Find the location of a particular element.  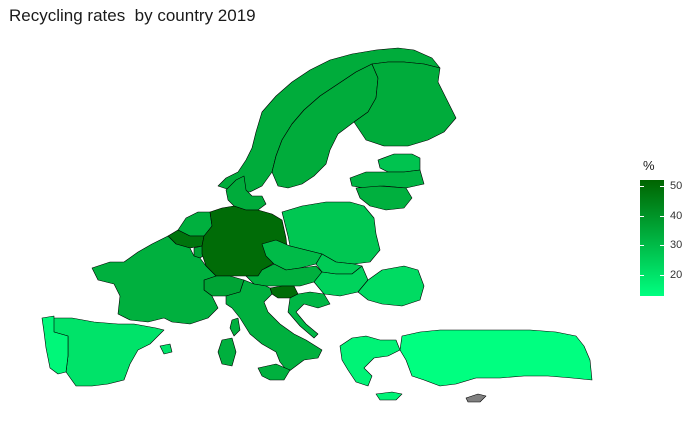

region-balearics is located at coordinates (166, 349).